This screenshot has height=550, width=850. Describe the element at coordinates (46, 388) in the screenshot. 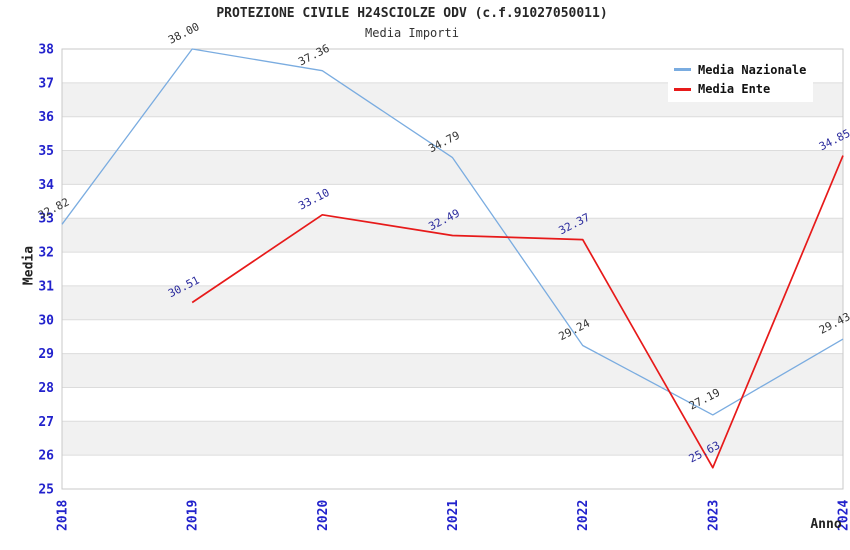

I see `y-tick-label: 28` at that location.